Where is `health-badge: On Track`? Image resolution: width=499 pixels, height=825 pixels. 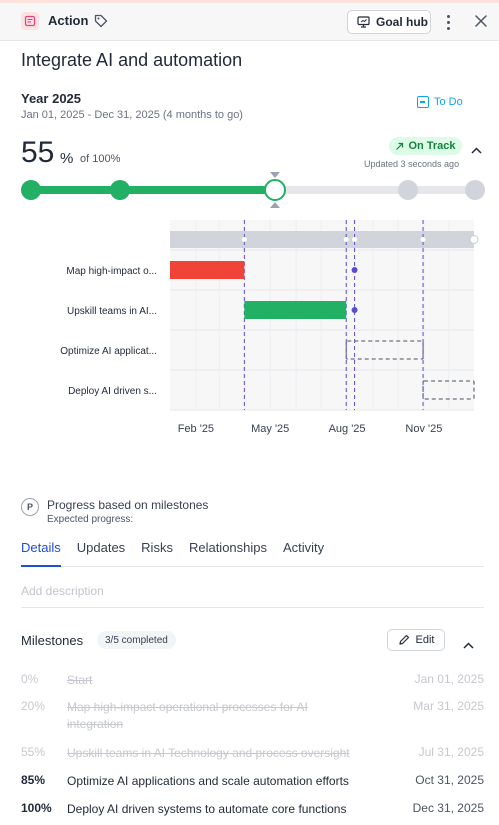
health-badge: On Track is located at coordinates (425, 146).